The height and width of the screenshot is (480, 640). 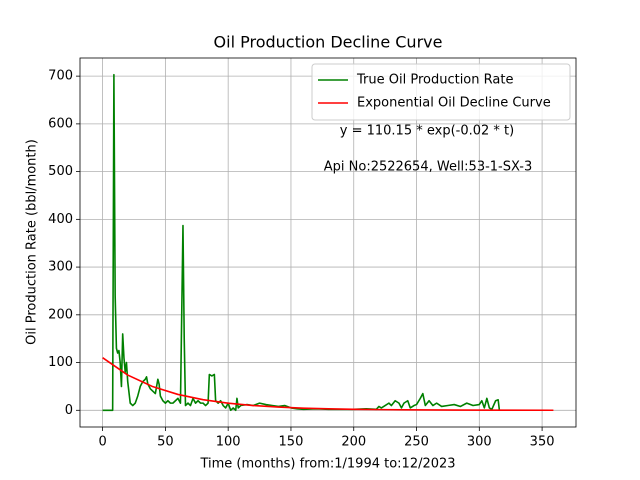 I want to click on y-tick-label: 400, so click(x=60, y=219).